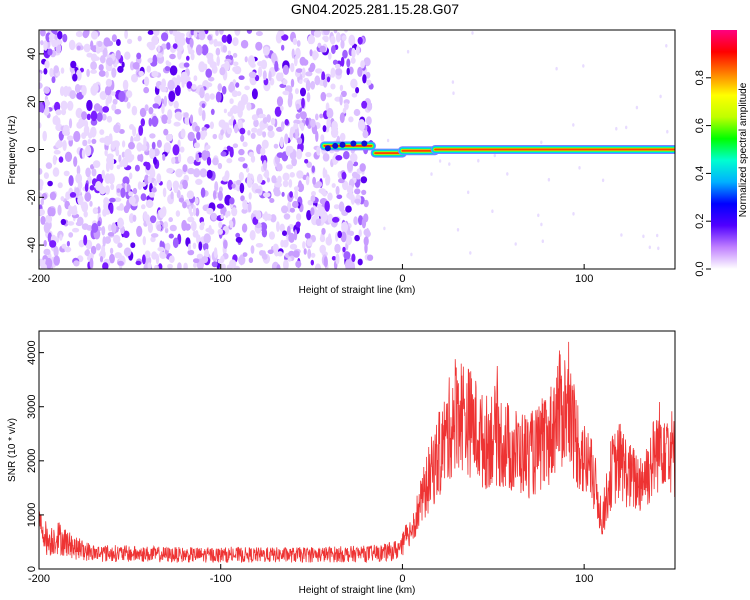 This screenshot has width=750, height=600. I want to click on colorbar-axis: 0.0 0.2 0.4 0.6 0.8, so click(702, 173).